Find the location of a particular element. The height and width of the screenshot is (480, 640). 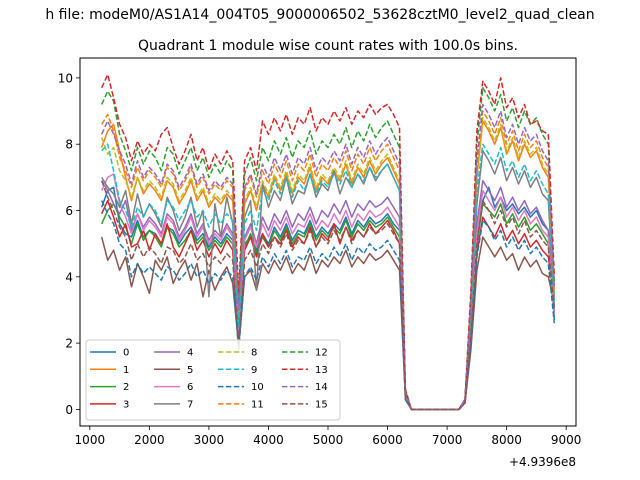

legend-label-8: 8 is located at coordinates (254, 353).